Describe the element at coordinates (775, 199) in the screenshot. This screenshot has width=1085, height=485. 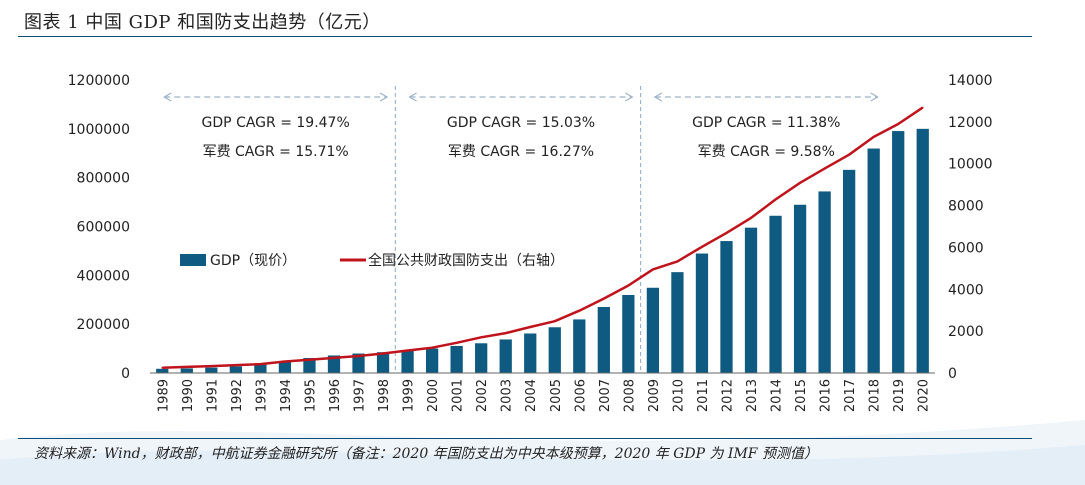
I see `defense-point-2014` at that location.